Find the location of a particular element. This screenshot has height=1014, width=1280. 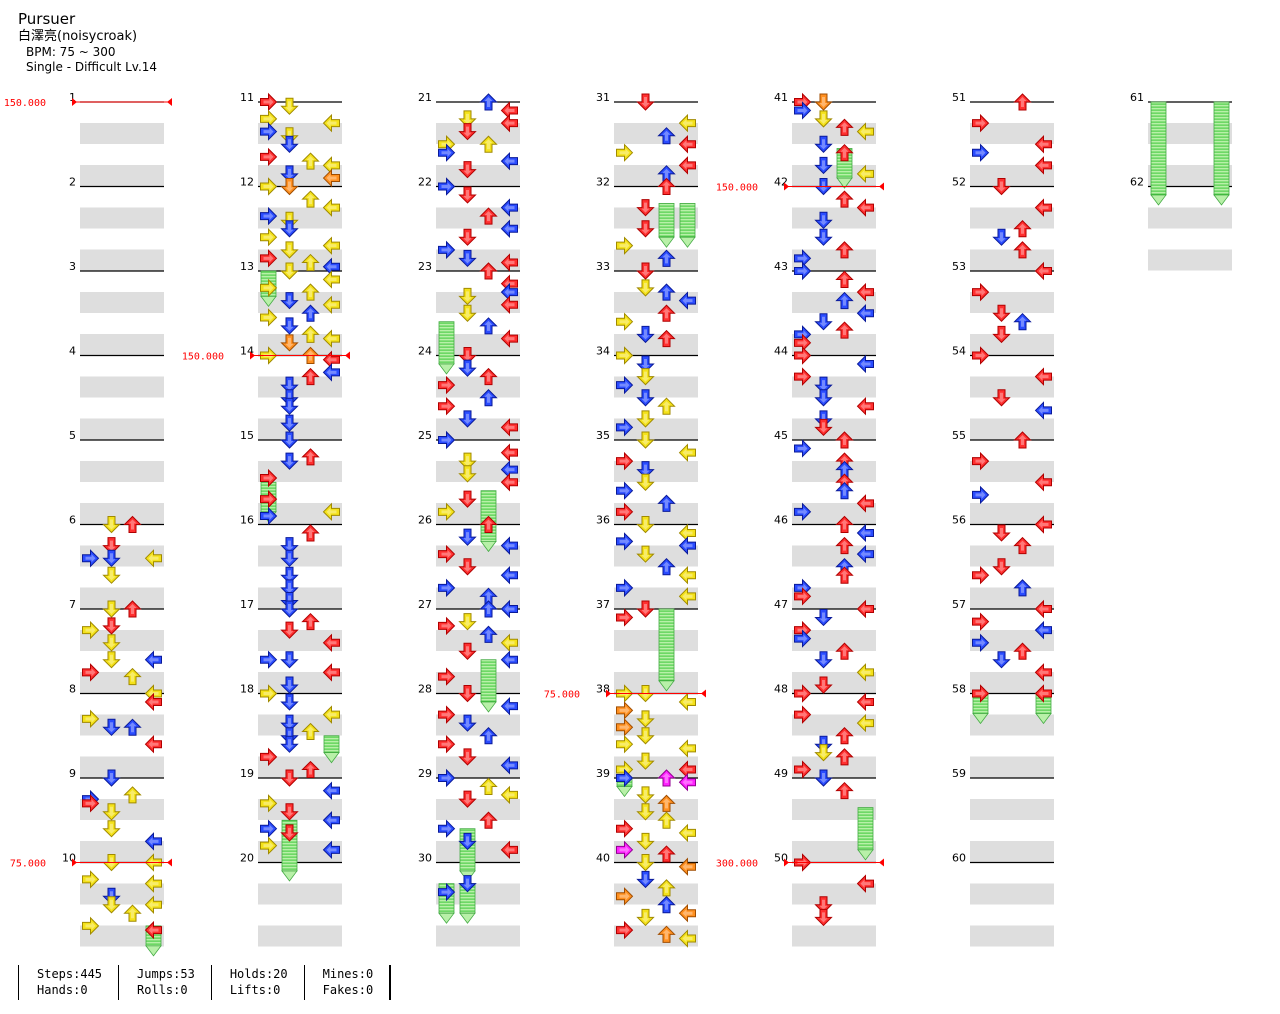

measure-number: 35 is located at coordinates (603, 435).